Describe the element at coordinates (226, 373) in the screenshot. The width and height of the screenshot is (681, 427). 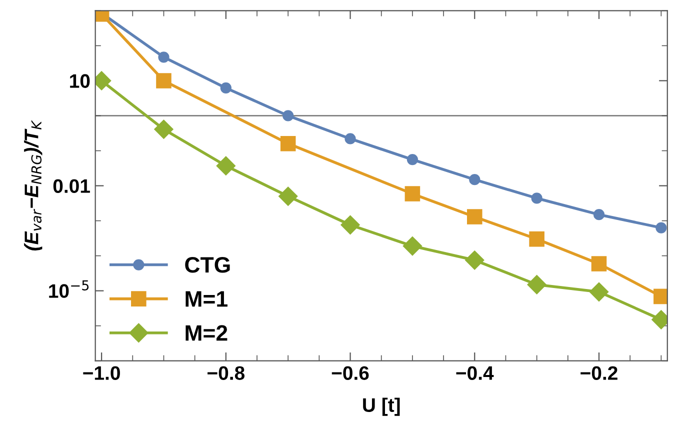
I see `x-tick-label: −0.8` at that location.